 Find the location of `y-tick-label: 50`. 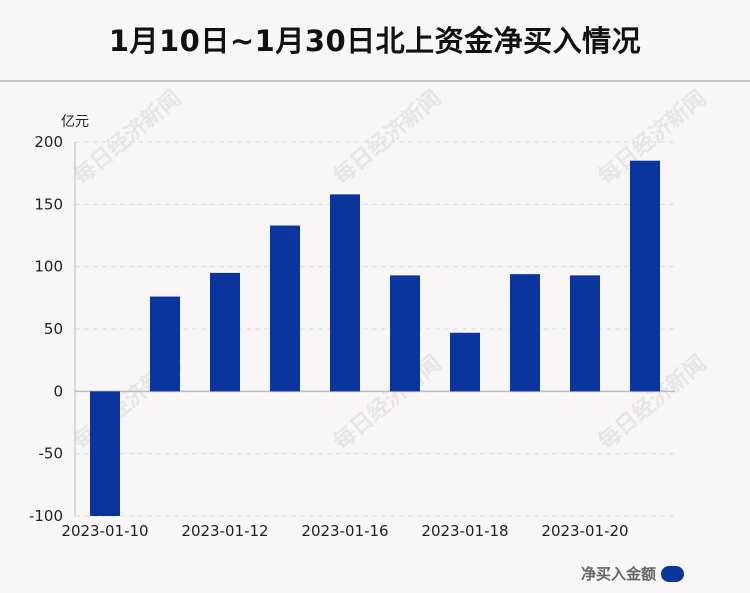

y-tick-label: 50 is located at coordinates (53, 329).